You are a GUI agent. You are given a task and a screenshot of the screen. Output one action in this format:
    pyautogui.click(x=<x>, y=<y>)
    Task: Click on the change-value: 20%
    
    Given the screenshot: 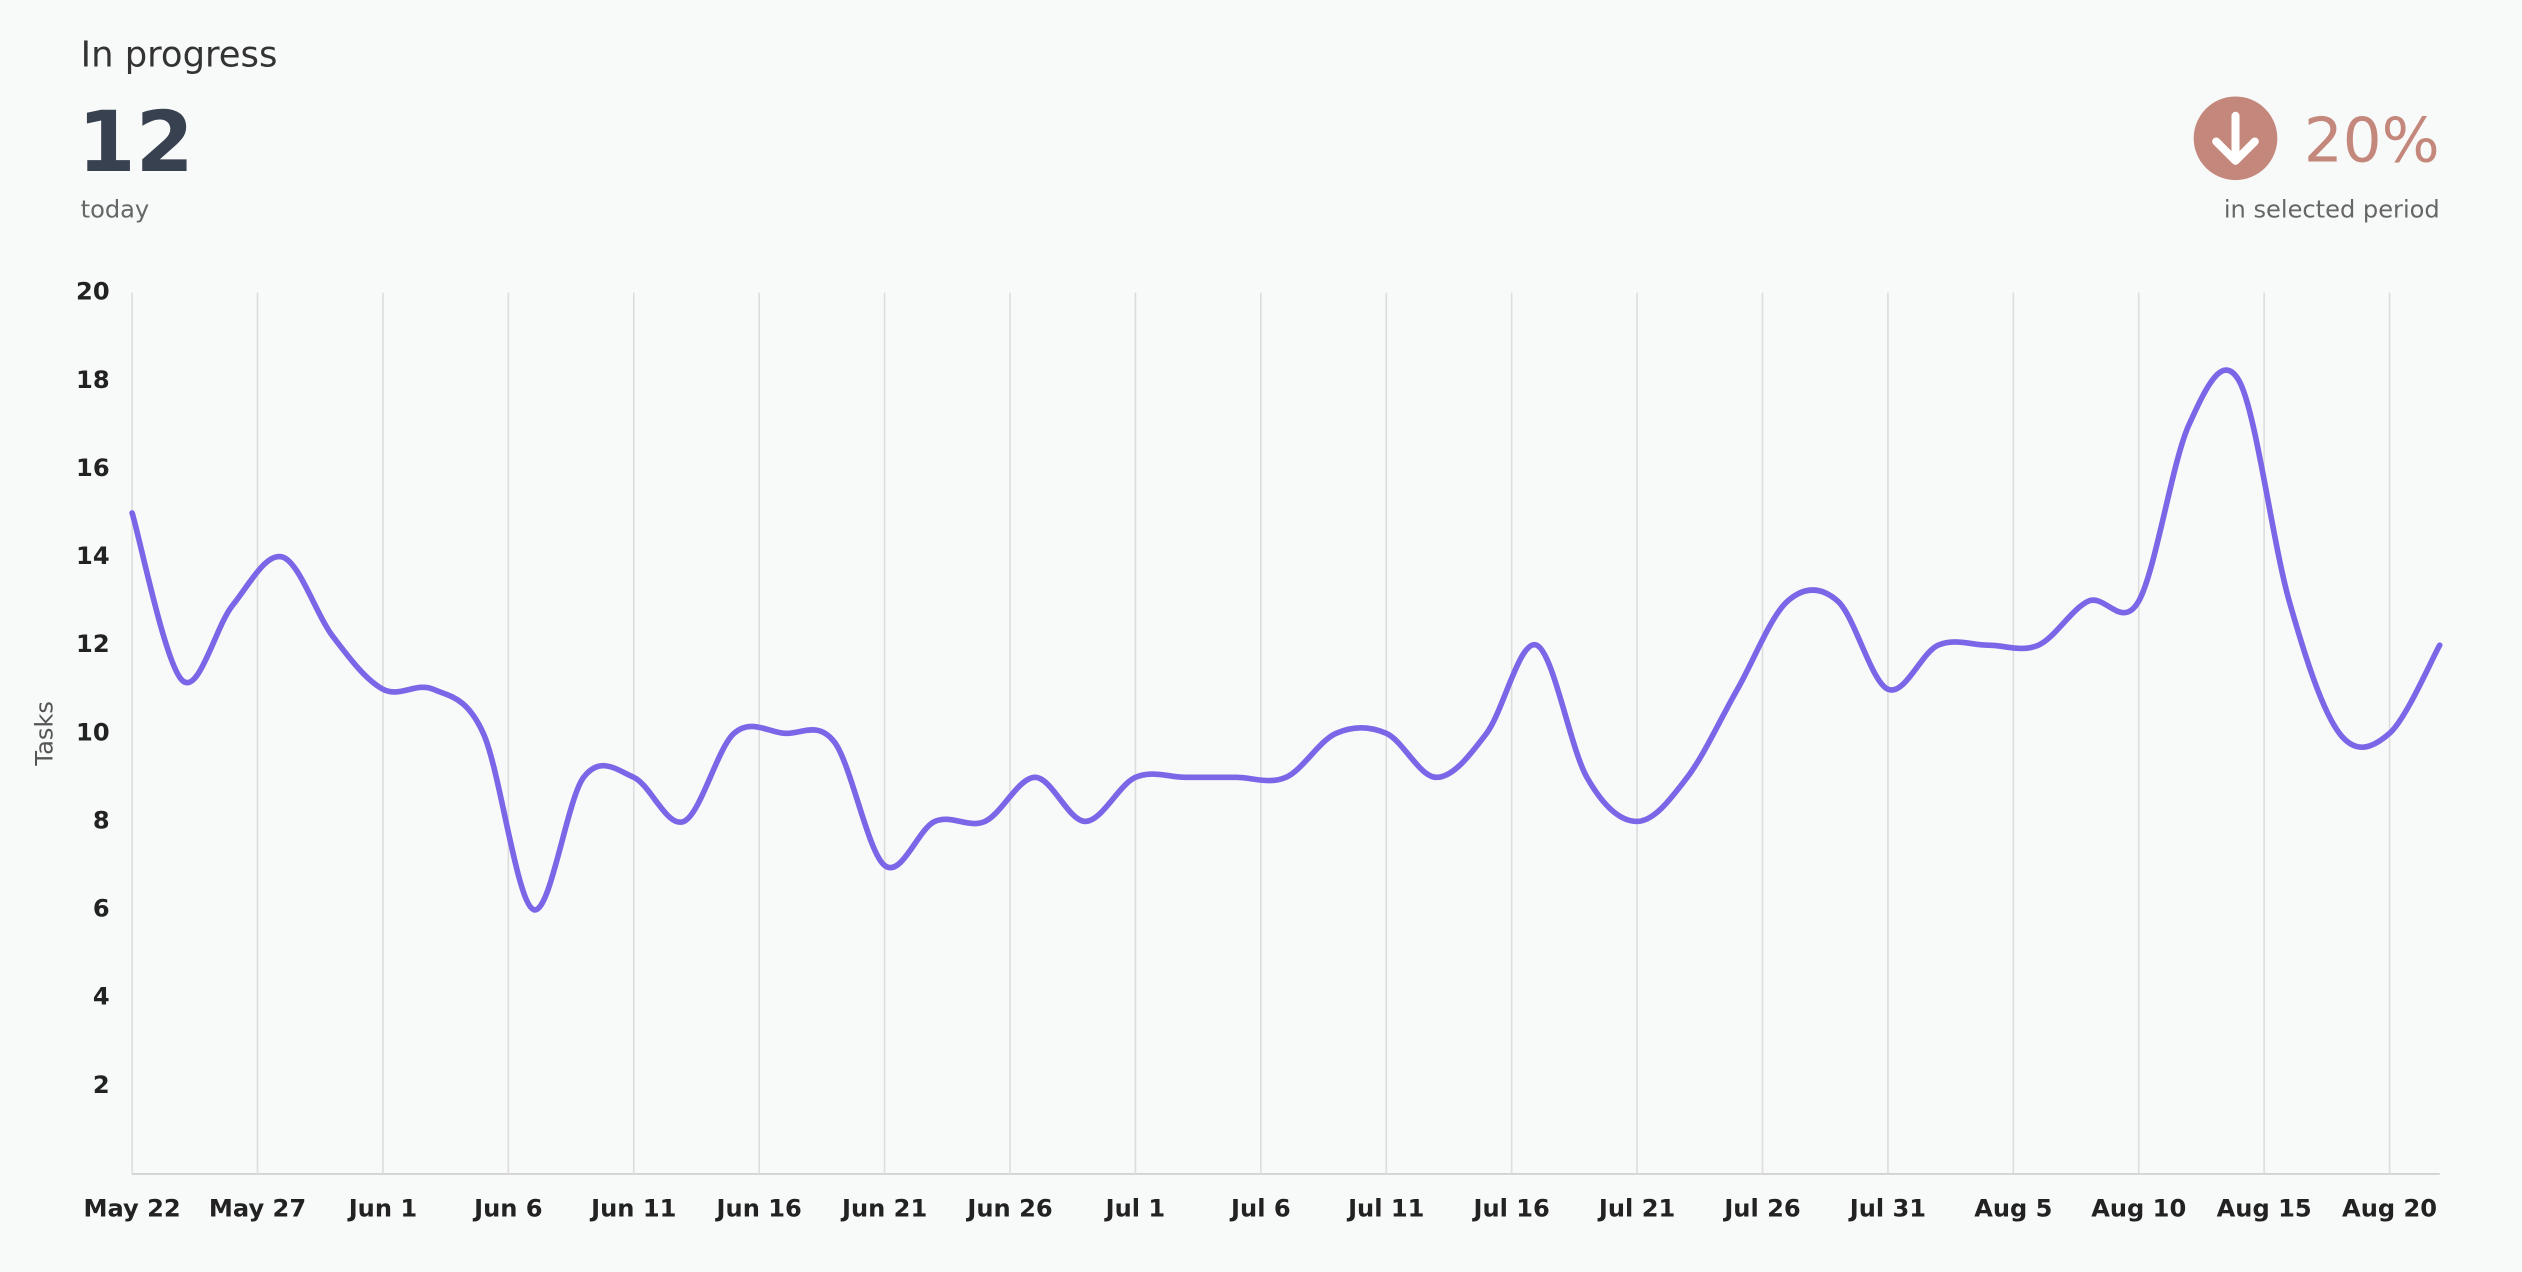 What is the action you would take?
    pyautogui.click(x=2372, y=140)
    